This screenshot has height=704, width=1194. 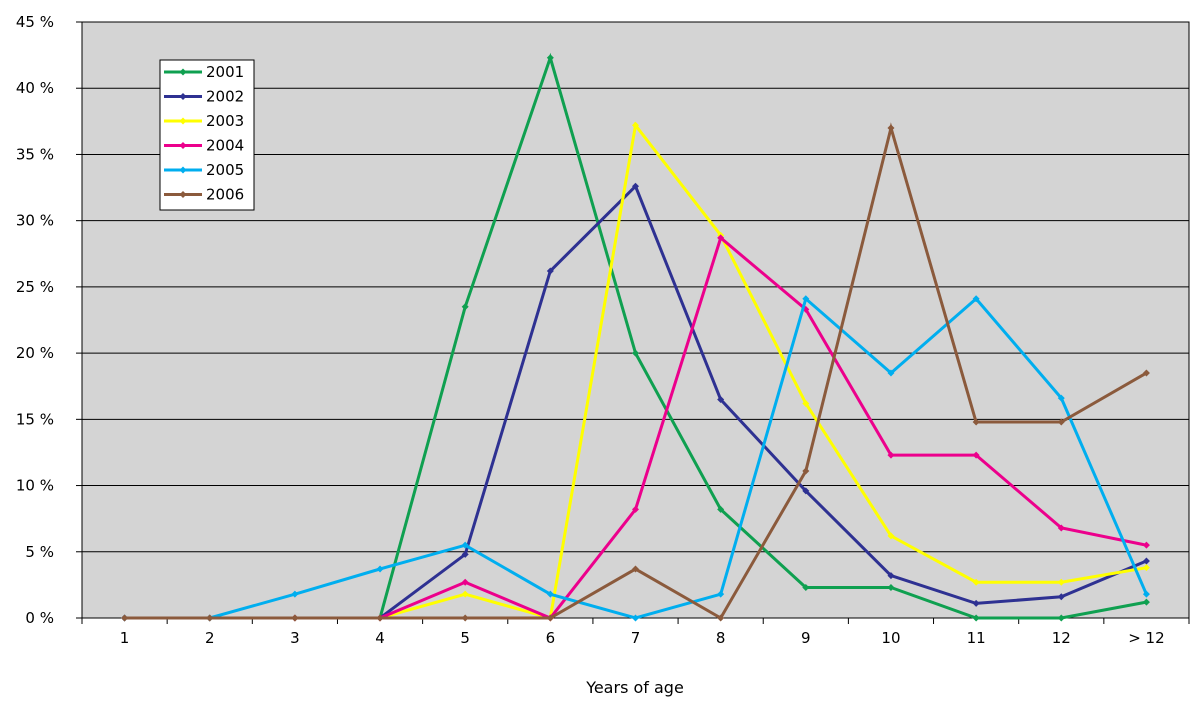 What do you see at coordinates (49, 320) in the screenshot?
I see `y-axis-ticks: 0 % 5 % 10 % 15 % 20 % 25 % 30 % 35 % 40 % 45 %` at bounding box center [49, 320].